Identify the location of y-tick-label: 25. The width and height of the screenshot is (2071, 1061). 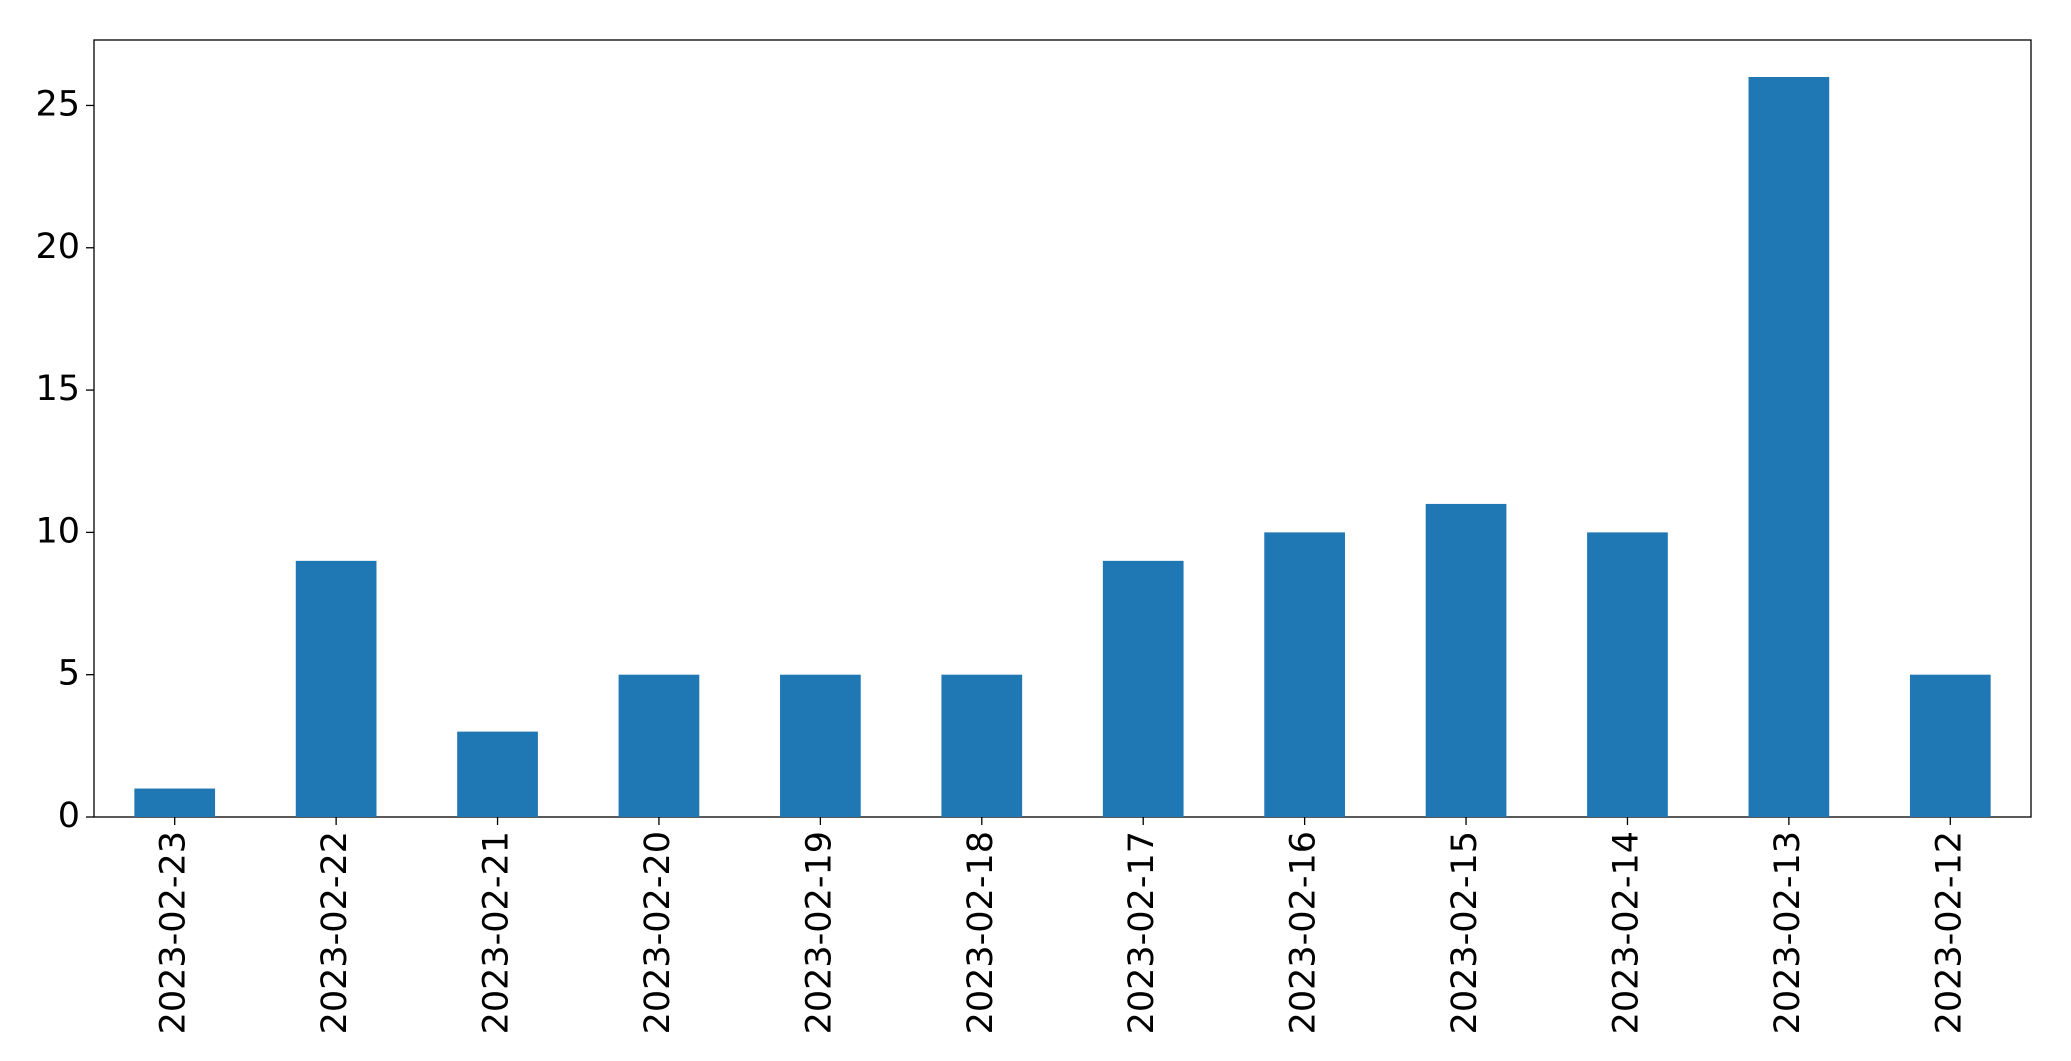
(57, 104).